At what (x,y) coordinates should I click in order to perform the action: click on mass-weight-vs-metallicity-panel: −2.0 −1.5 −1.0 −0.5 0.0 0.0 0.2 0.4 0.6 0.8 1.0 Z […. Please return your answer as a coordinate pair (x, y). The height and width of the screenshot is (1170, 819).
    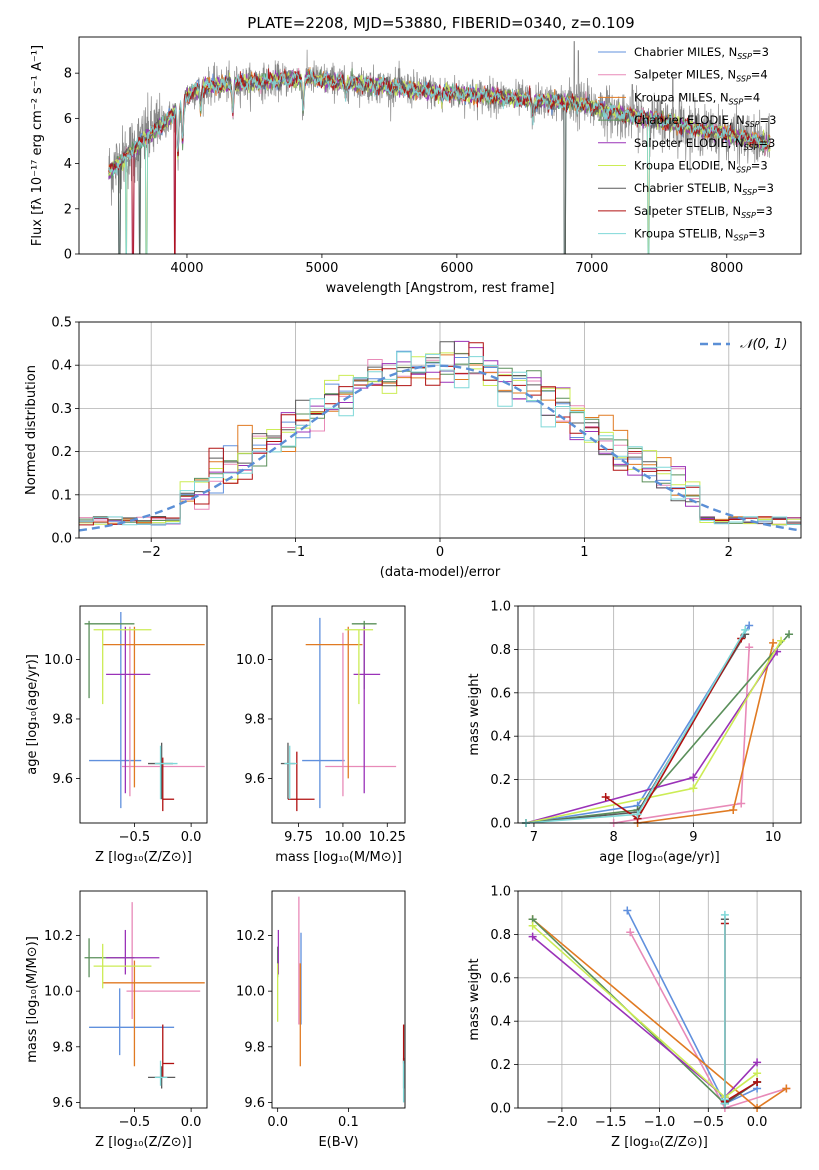
    Looking at the image, I should click on (634, 1017).